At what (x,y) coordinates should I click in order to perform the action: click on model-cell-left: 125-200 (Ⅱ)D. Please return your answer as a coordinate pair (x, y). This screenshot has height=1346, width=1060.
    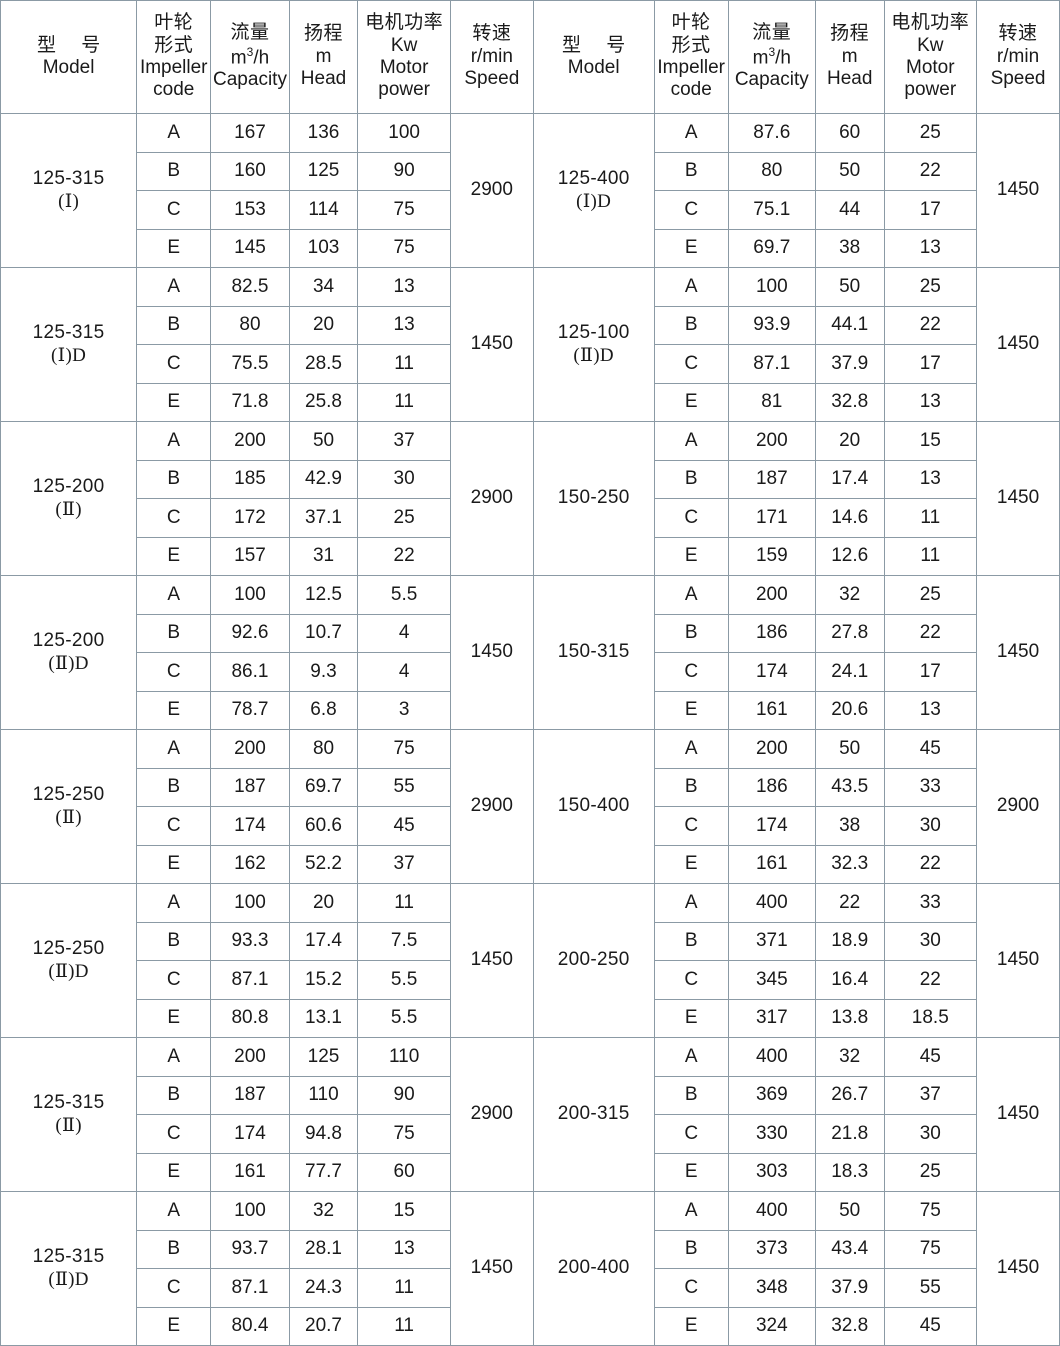
    Looking at the image, I should click on (69, 652).